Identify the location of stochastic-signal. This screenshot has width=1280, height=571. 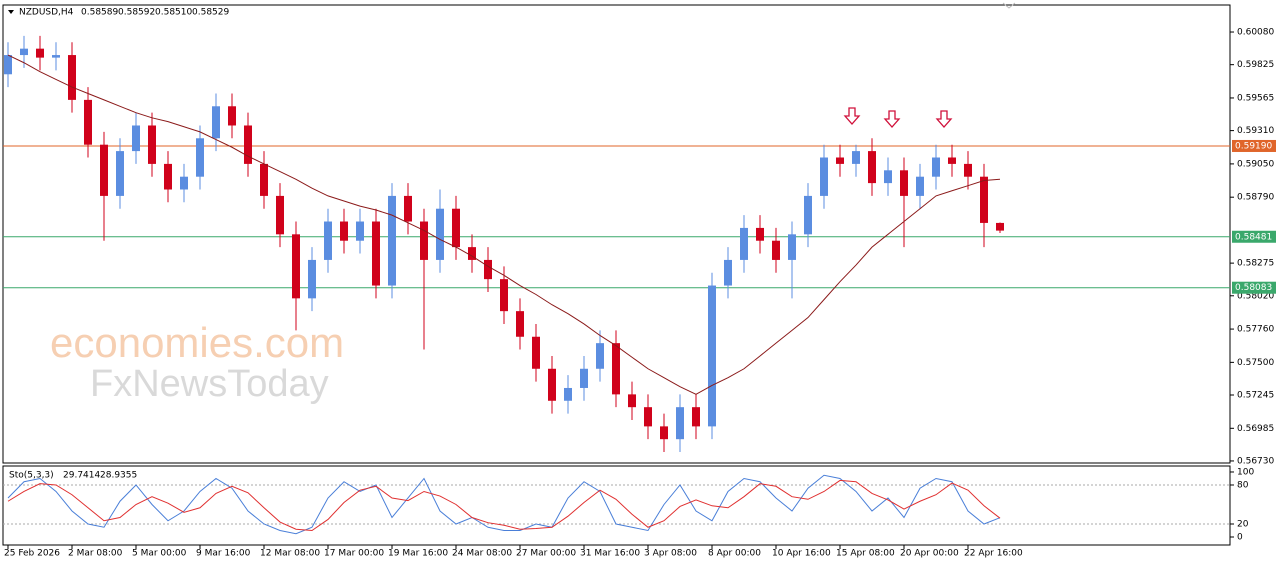
(504, 505).